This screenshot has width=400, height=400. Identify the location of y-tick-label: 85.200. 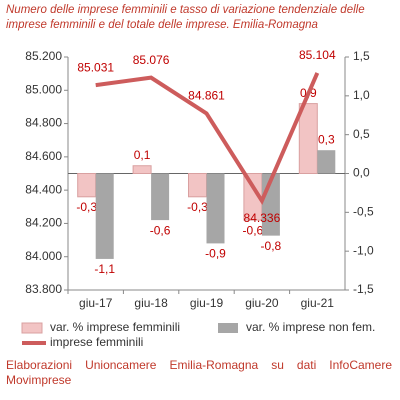
(43, 56).